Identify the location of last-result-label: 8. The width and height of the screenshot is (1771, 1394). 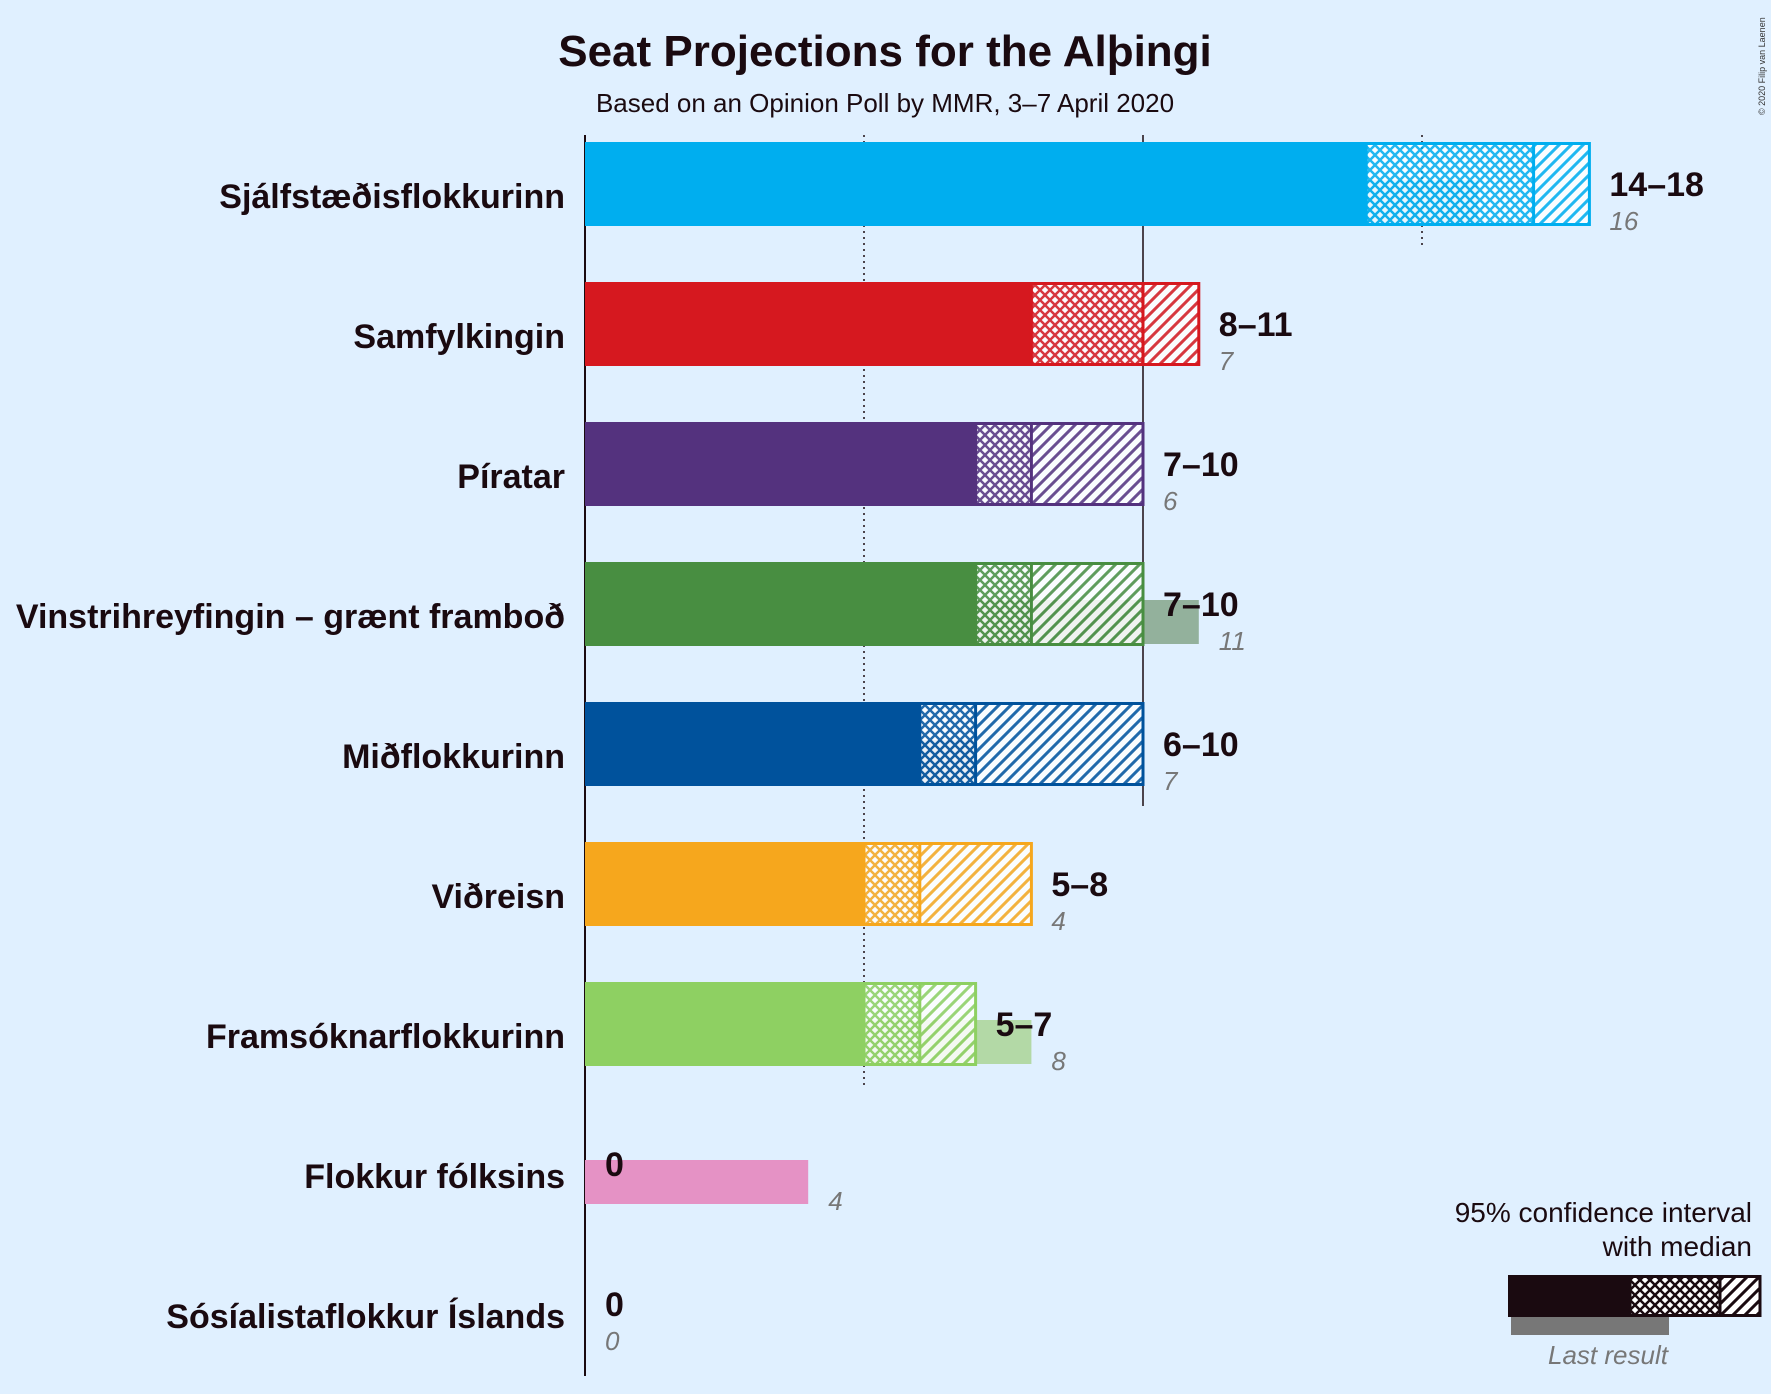
(1058, 1061).